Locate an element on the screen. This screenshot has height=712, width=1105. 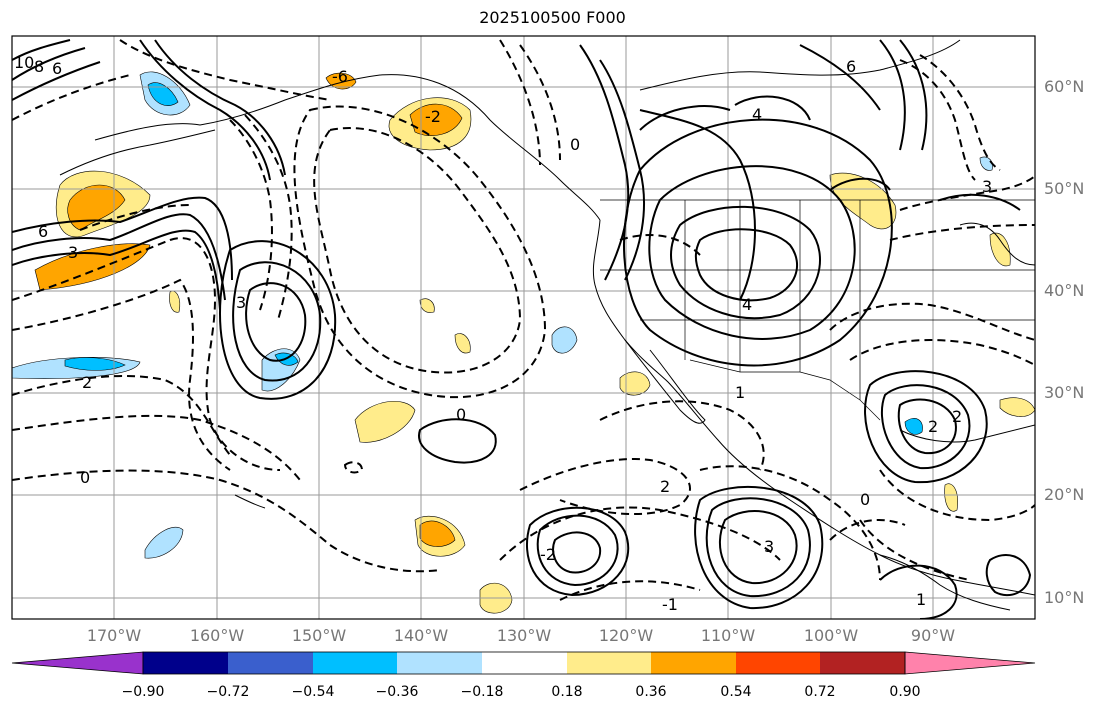
colorbar-outline is located at coordinates (524, 663).